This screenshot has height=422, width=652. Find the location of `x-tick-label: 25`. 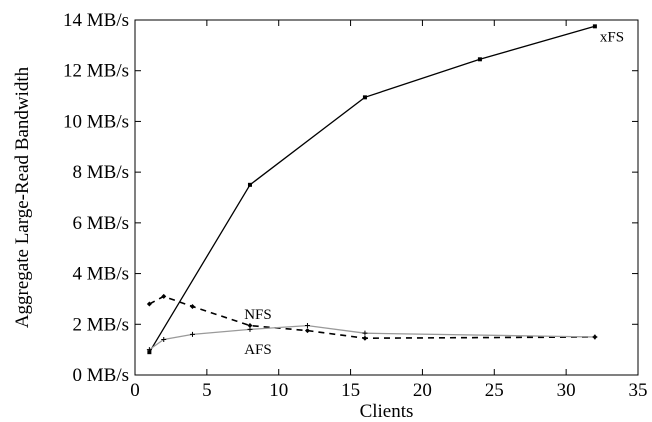

x-tick-label: 25 is located at coordinates (494, 390).